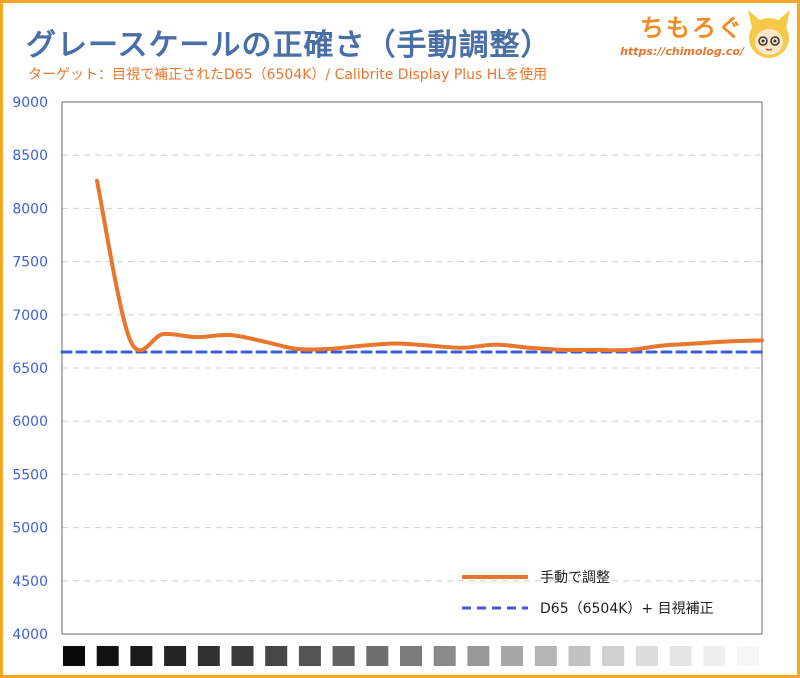 The width and height of the screenshot is (800, 678). What do you see at coordinates (588, 593) in the screenshot?
I see `legend: 手動で調整 D65（6504K）+ 目視補正` at bounding box center [588, 593].